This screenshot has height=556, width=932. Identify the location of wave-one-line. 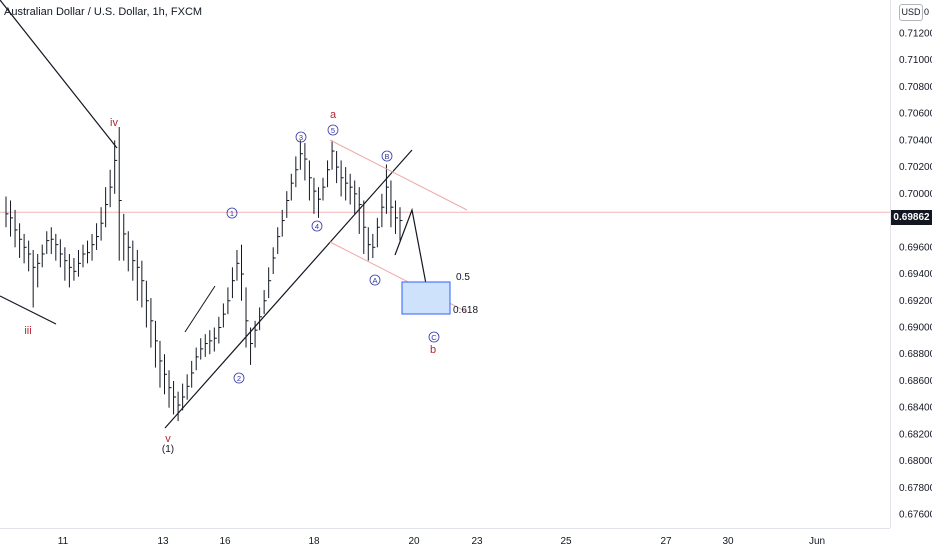
(200, 309).